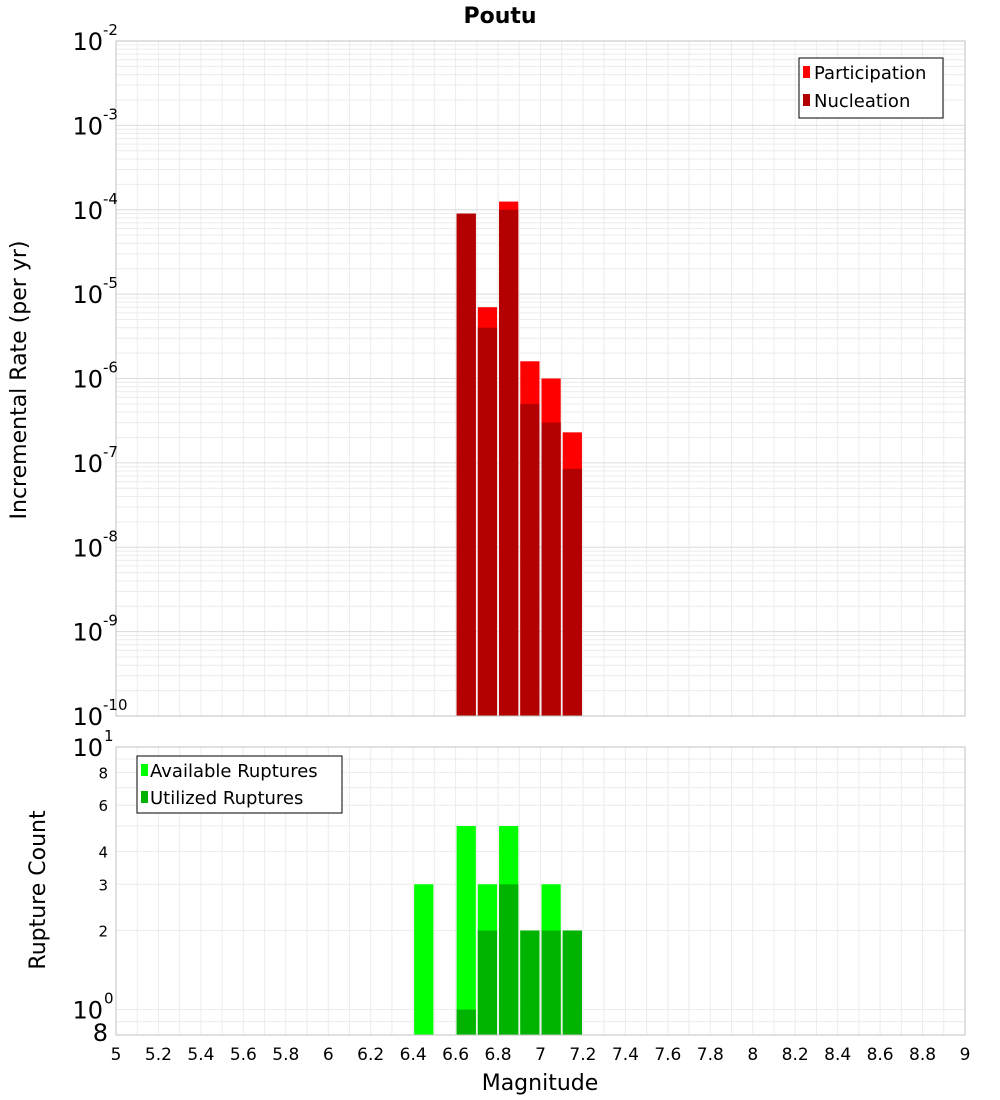 The width and height of the screenshot is (1000, 1100). I want to click on top-y-tick-label: 10 -10, so click(99, 713).